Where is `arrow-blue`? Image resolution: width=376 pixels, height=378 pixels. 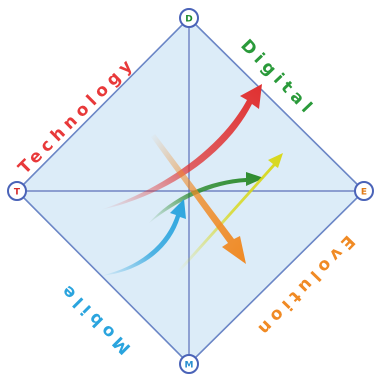
arrow-blue is located at coordinates (143, 237).